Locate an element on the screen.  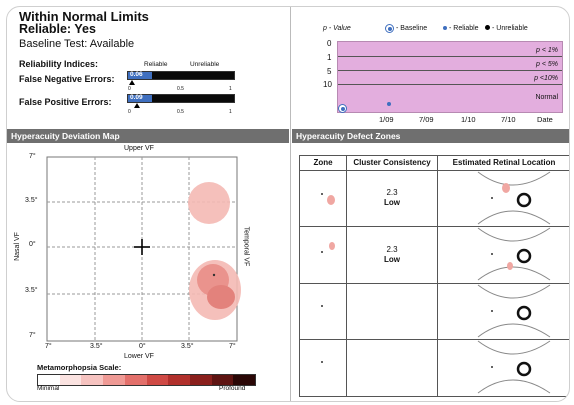
band-label-normal: Normal is located at coordinates (546, 97).